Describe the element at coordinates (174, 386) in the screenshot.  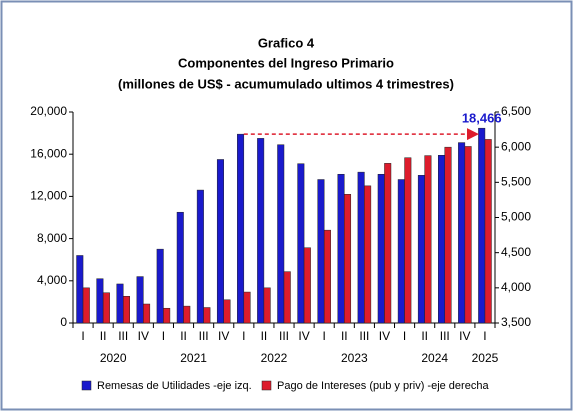
I see `legend-label: Remesas de Utilidades -eje izq.` at that location.